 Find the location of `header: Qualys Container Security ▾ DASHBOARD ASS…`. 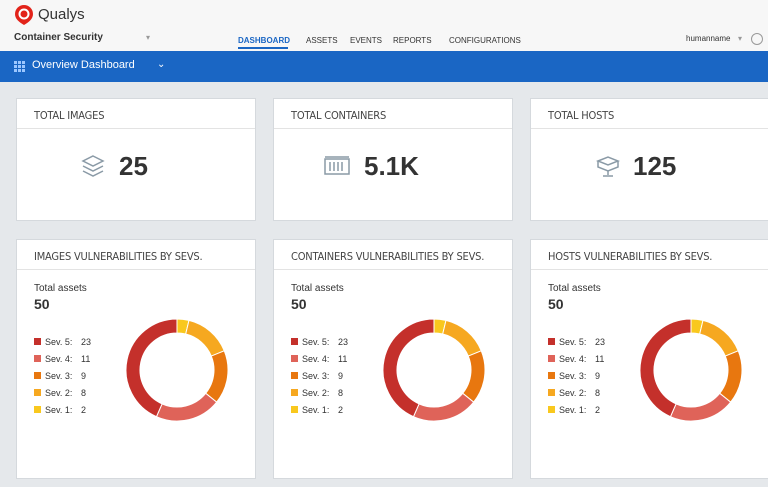

header: Qualys Container Security ▾ DASHBOARD ASS… is located at coordinates (384, 25).